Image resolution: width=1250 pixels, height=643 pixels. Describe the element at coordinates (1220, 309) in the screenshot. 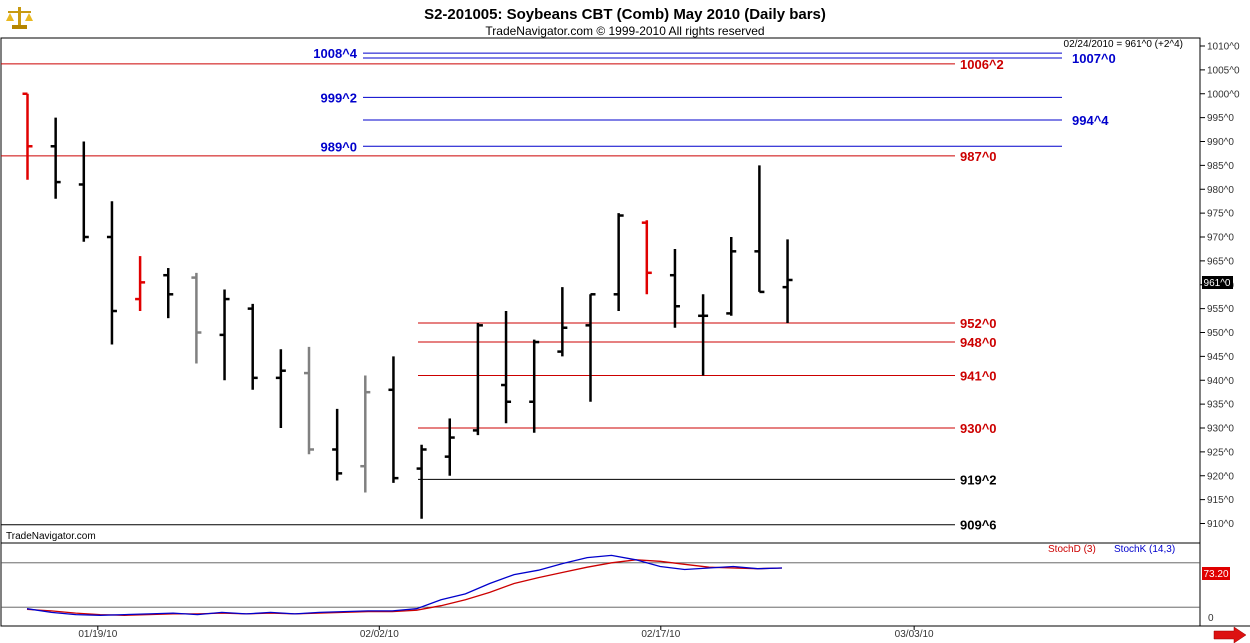

I see `y-tick-label: 955^0` at that location.